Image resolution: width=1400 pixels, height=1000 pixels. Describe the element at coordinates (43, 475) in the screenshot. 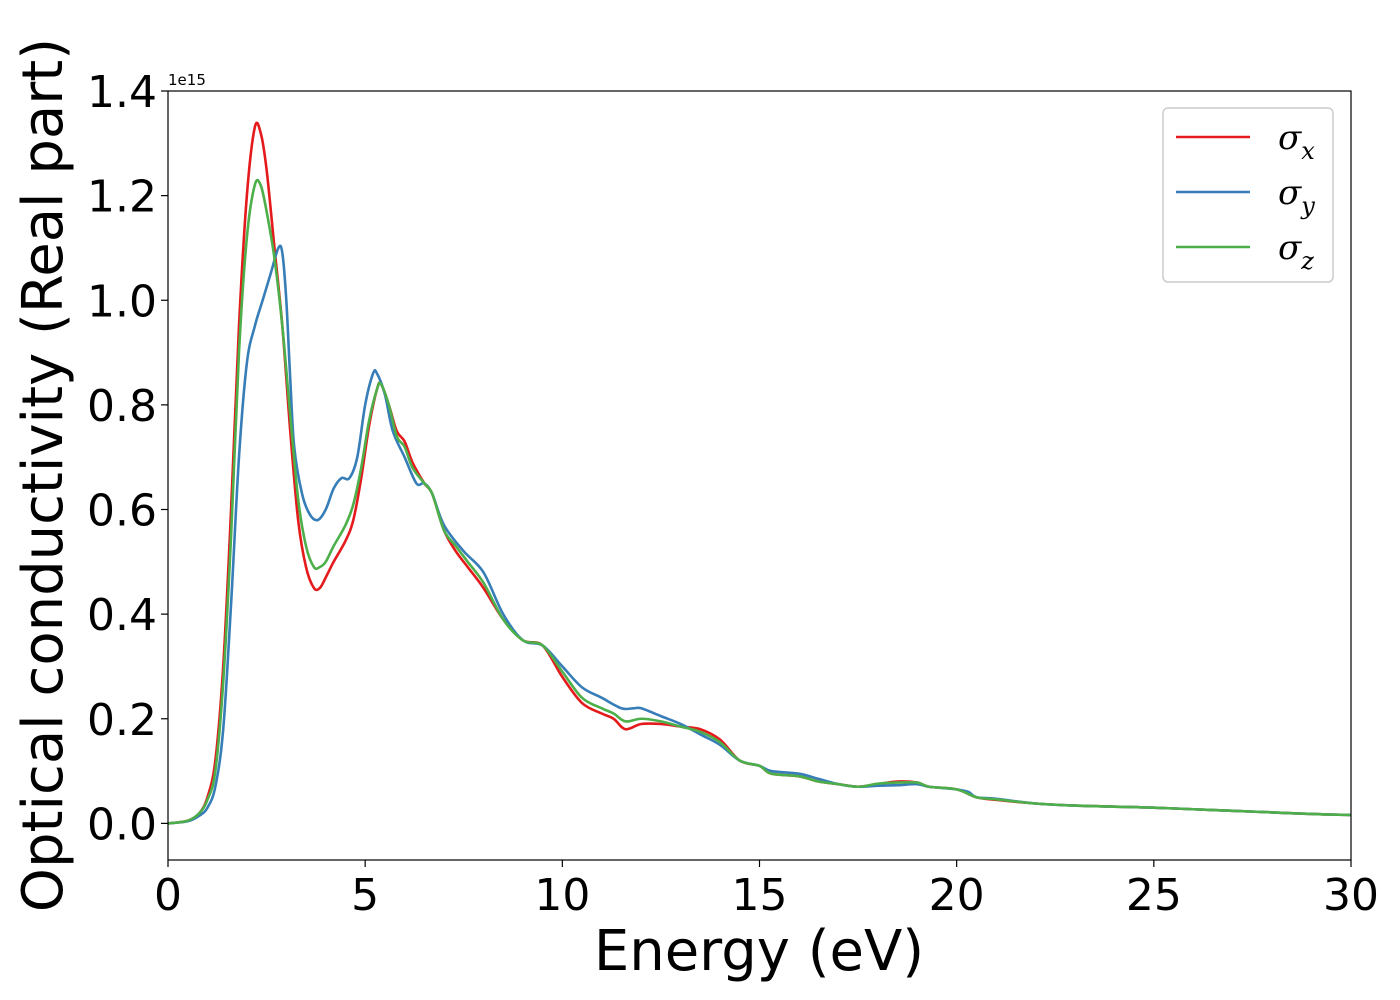

I see `y-axis-title: Optical conductivity (Real part)` at that location.